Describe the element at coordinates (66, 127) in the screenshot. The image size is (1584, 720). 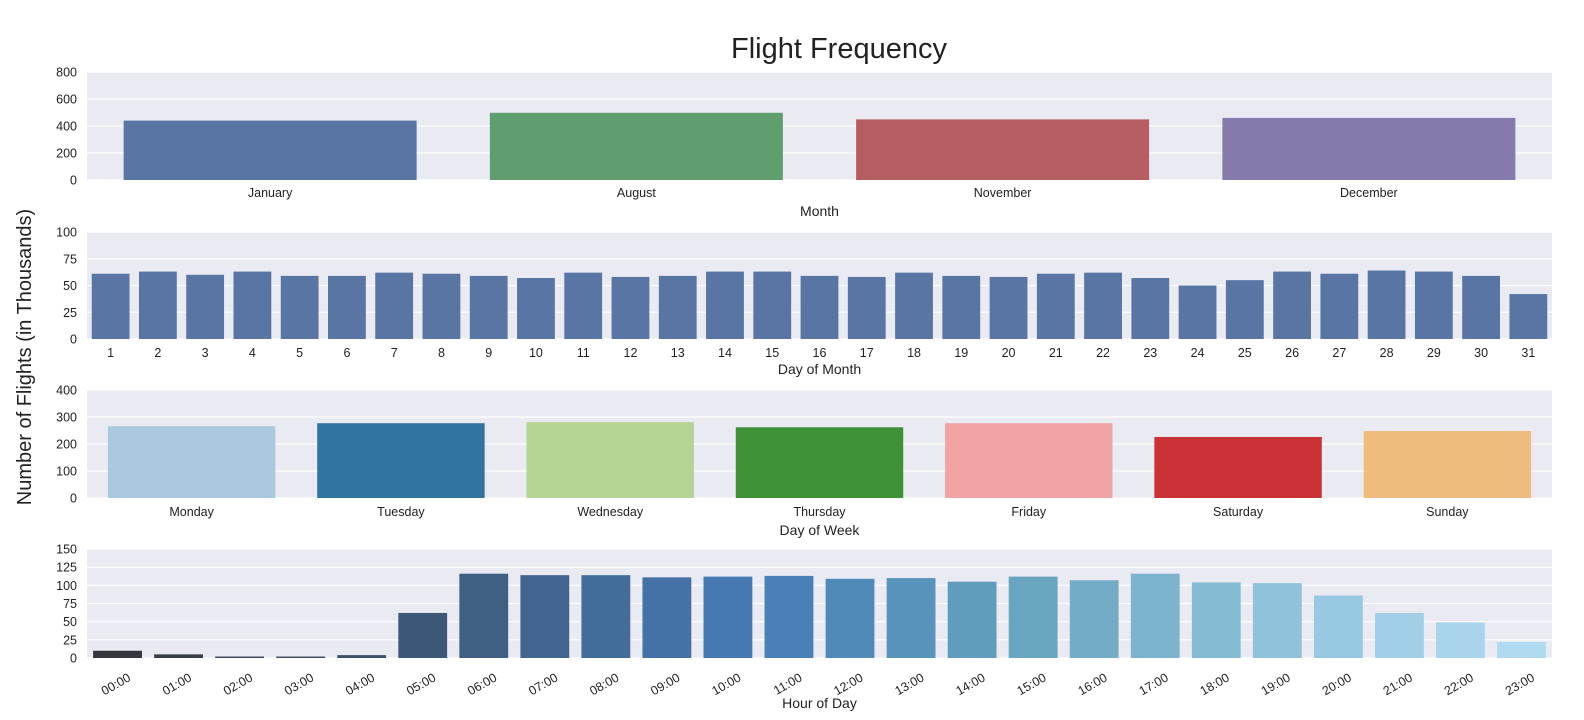
I see `y-tick-label: 400` at that location.